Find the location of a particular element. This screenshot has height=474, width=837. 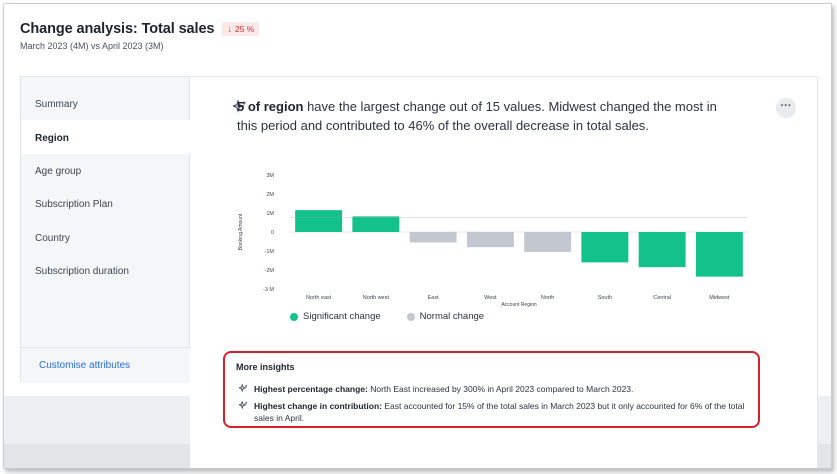

summary-highlight: 5 of region is located at coordinates (270, 106).